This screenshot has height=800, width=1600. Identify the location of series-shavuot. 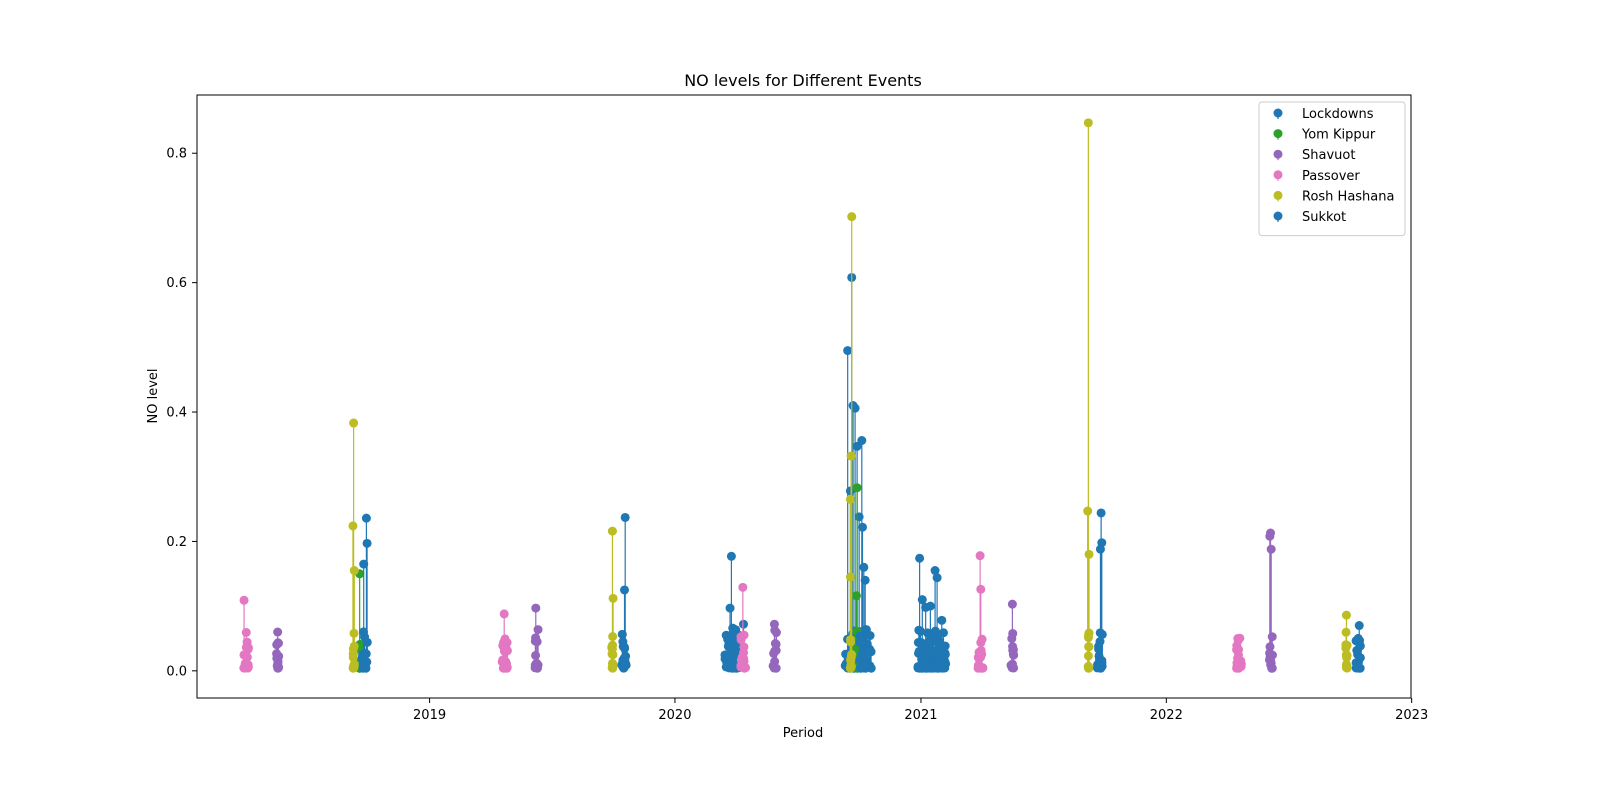
(774, 600).